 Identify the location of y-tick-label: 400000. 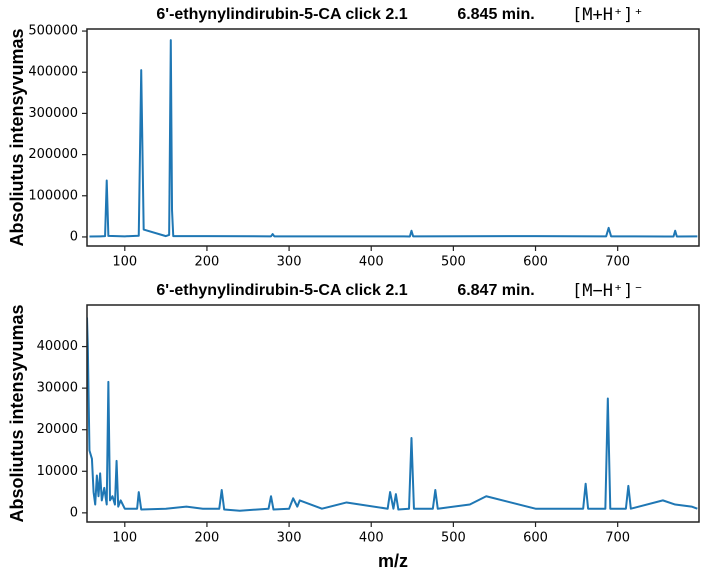
(53, 72).